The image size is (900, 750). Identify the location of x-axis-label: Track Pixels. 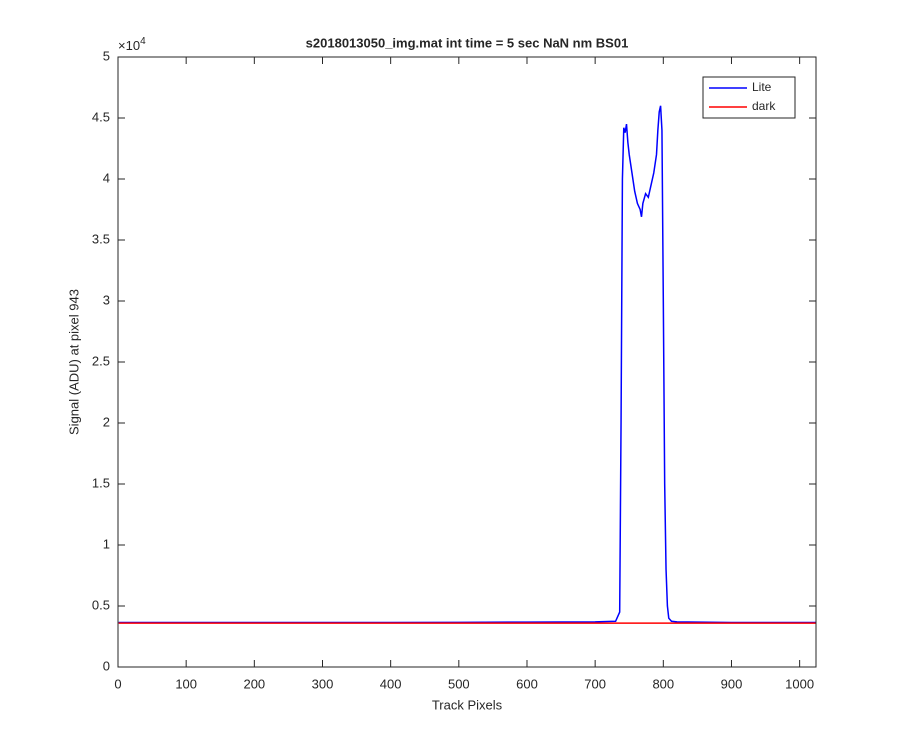
(467, 704).